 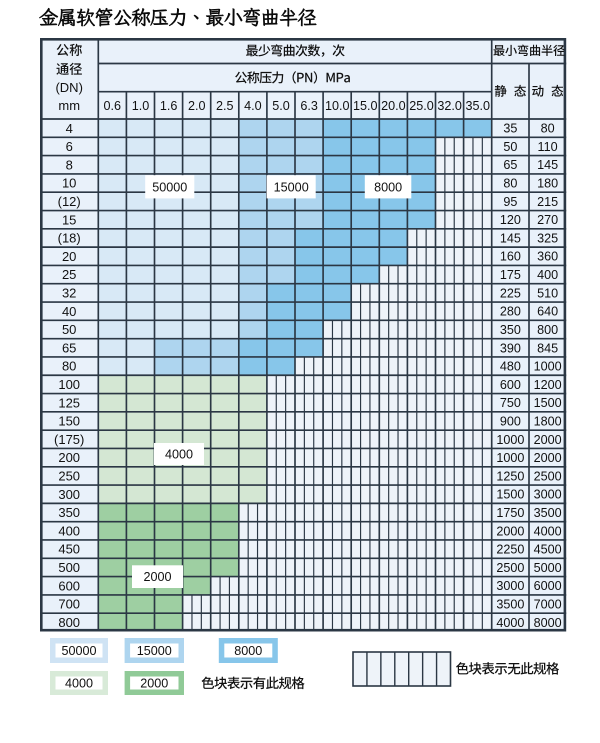 What do you see at coordinates (69, 238) in the screenshot?
I see `svg-text: (18)` at bounding box center [69, 238].